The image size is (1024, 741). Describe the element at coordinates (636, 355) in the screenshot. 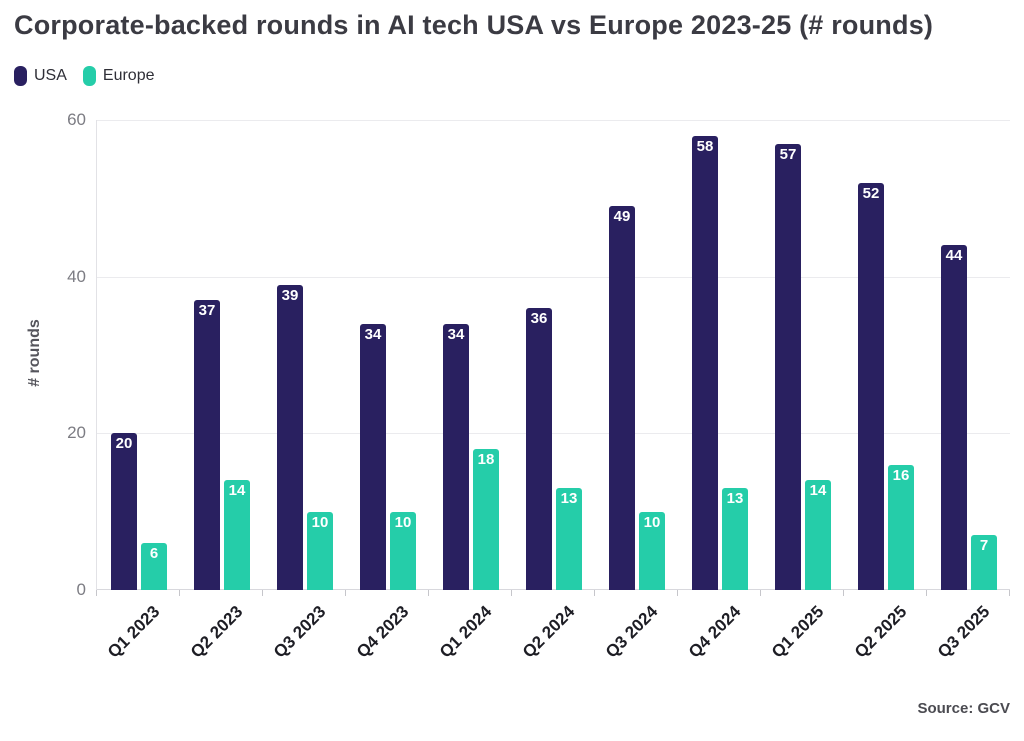

I see `bar-group-q3-2024: 49 10` at that location.